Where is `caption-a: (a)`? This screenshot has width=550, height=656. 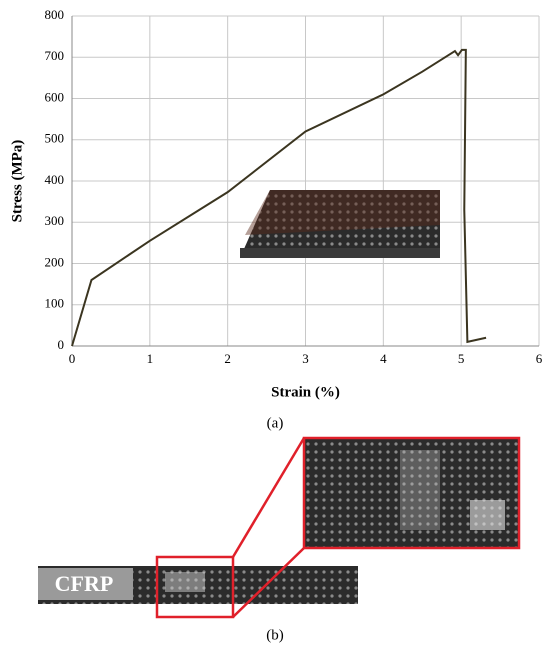
caption-a: (a) is located at coordinates (275, 423).